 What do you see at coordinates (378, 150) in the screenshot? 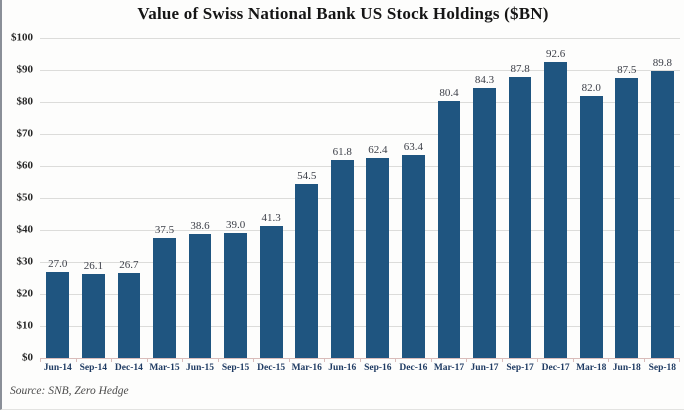
I see `bar-value-label: 62.4` at bounding box center [378, 150].